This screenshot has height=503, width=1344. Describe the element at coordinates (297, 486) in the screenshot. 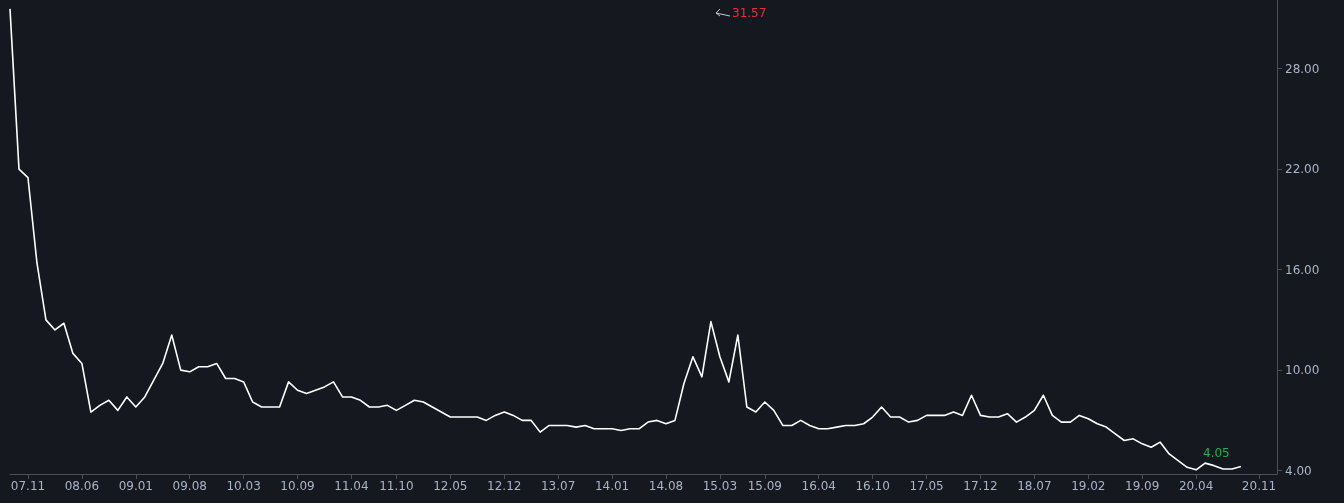

I see `x-tick-label: 10.09` at that location.